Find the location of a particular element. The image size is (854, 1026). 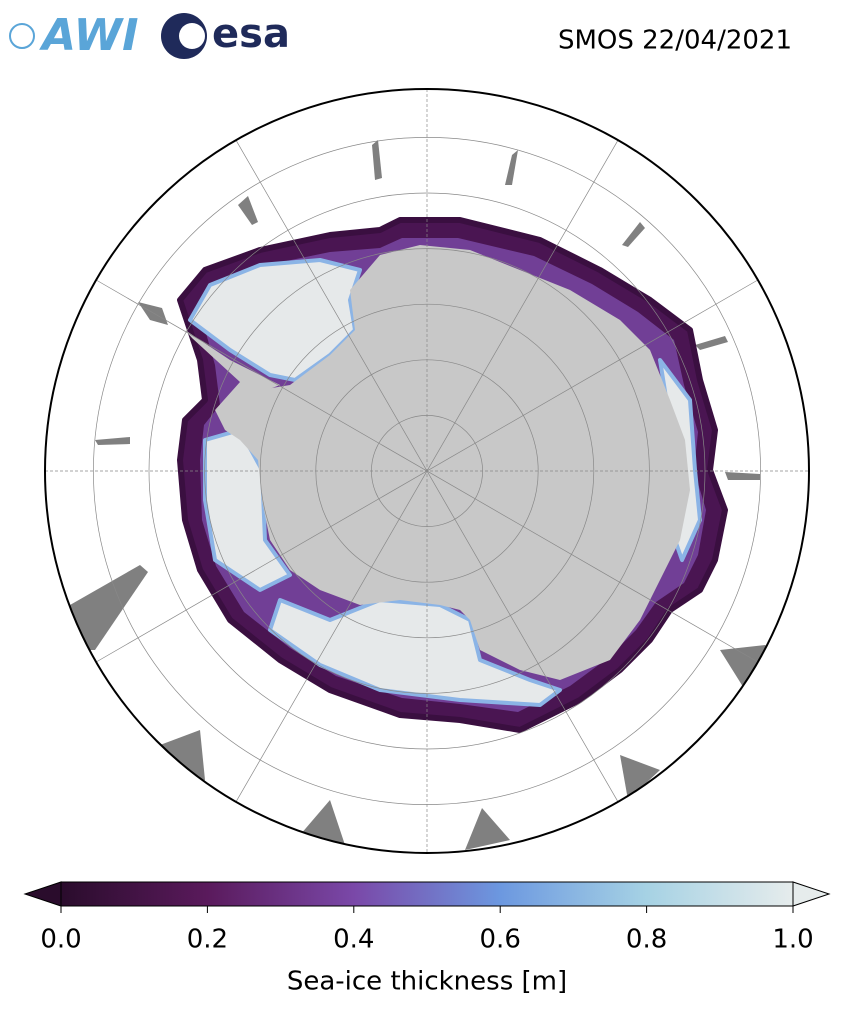

colorbar-ramp is located at coordinates (427, 894).